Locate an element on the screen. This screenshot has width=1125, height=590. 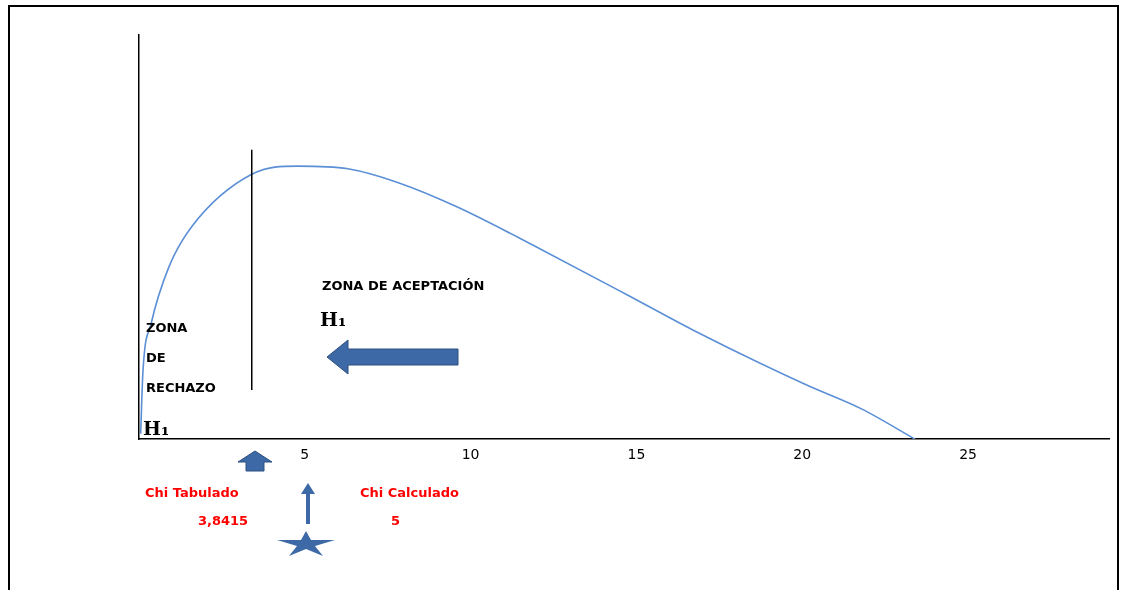
x-tick-label: 5 is located at coordinates (305, 454).